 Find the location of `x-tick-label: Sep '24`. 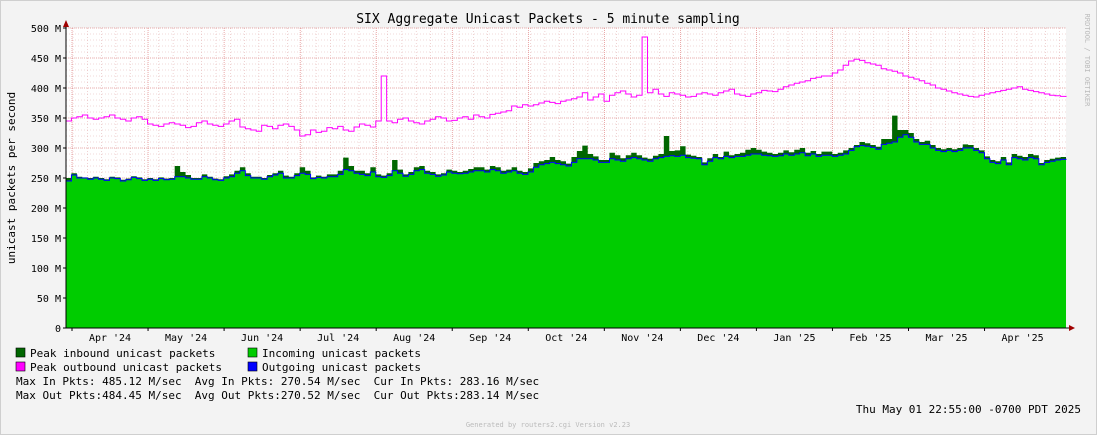

x-tick-label: Sep '24 is located at coordinates (490, 338).